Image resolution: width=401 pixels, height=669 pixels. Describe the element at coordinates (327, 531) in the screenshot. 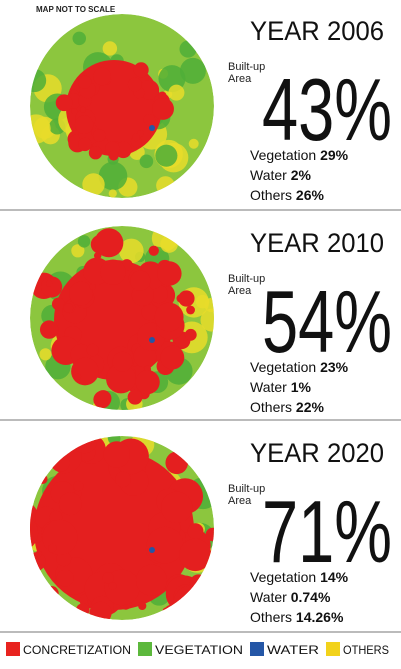

I see `built-up-value: 71%` at that location.